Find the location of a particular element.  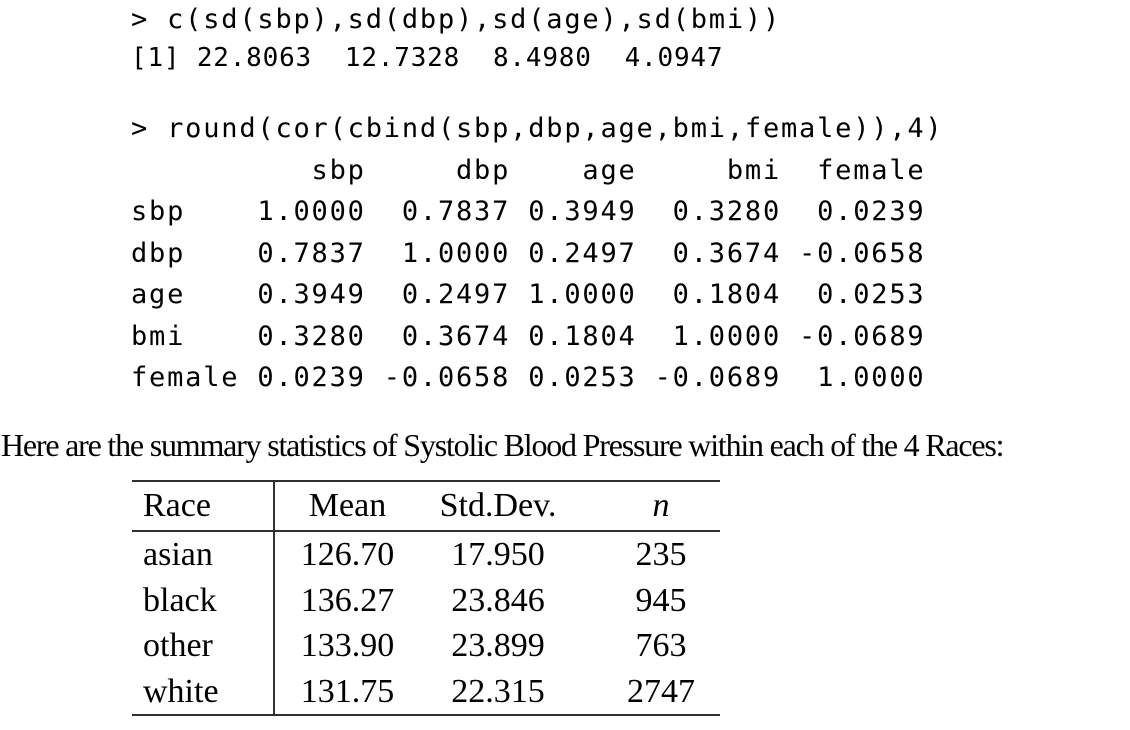

cell-mean: 131.75 is located at coordinates (347, 691).